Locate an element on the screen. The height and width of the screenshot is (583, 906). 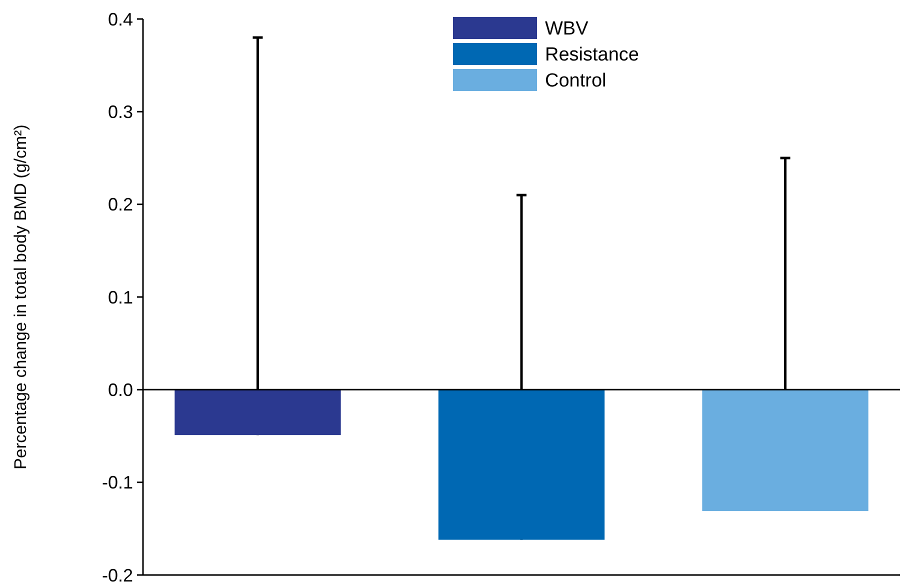
y-tick-label: 0.0 is located at coordinates (120, 390).